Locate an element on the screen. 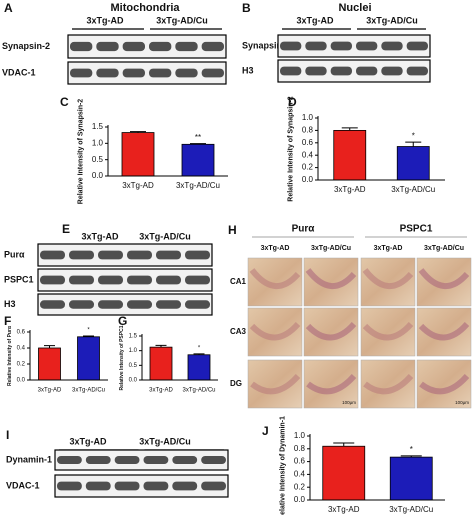  panel-label: A is located at coordinates (8, 8).